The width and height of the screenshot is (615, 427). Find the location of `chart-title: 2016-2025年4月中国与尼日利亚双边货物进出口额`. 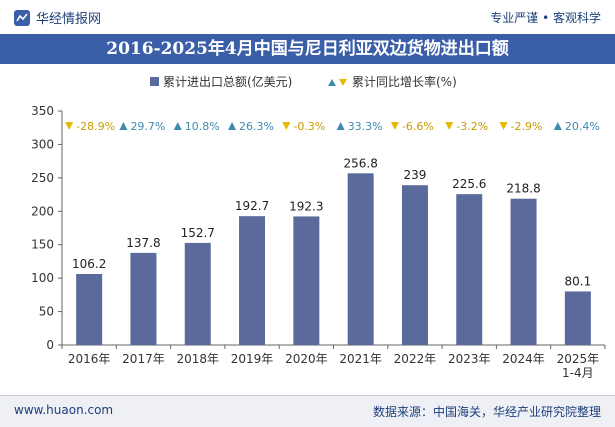

chart-title: 2016-2025年4月中国与尼日利亚双边货物进出口额 is located at coordinates (307, 49).